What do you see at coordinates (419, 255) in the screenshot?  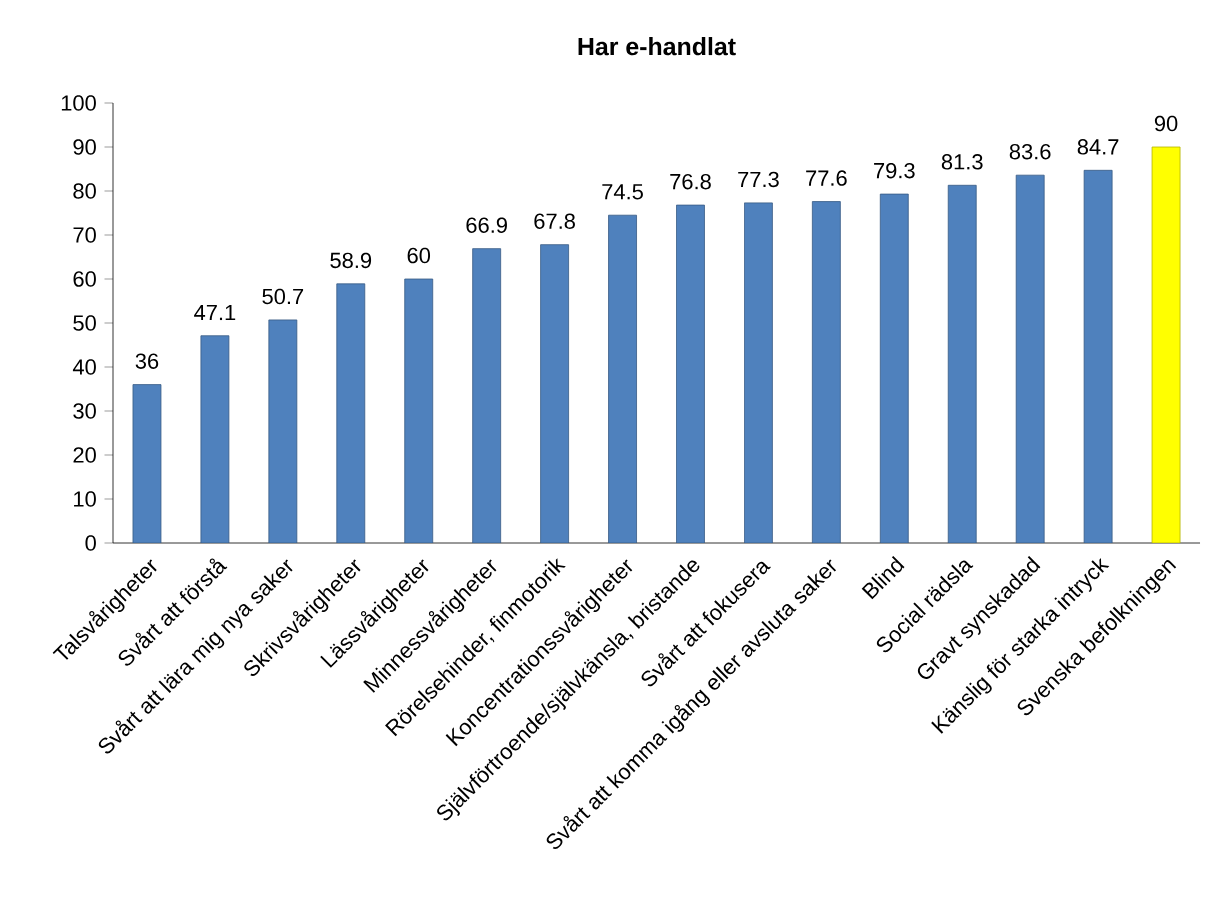 I see `data-label: 60` at bounding box center [419, 255].